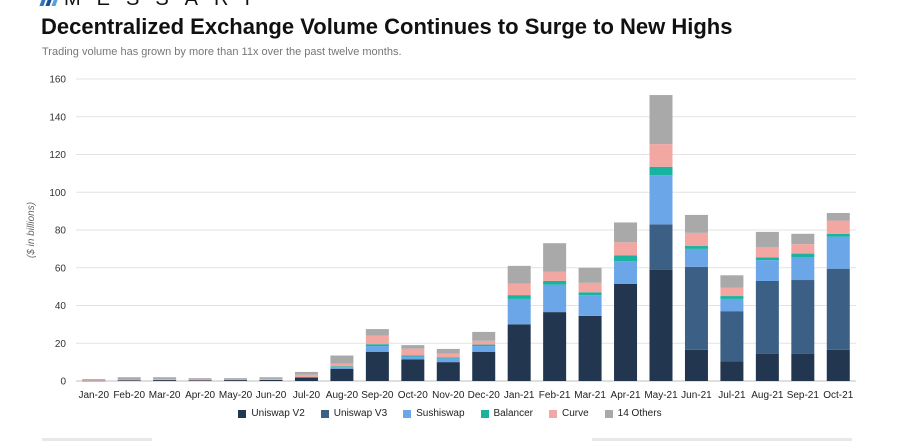  Describe the element at coordinates (767, 395) in the screenshot. I see `x-tick-label: Aug-21` at that location.